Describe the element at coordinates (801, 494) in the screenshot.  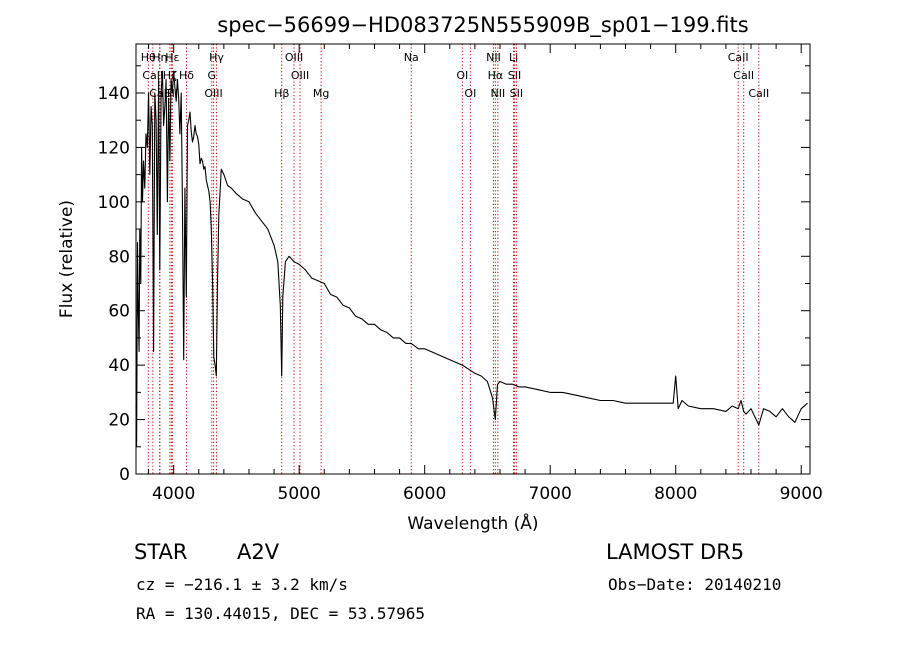
I see `x-tick-label: 9000` at that location.